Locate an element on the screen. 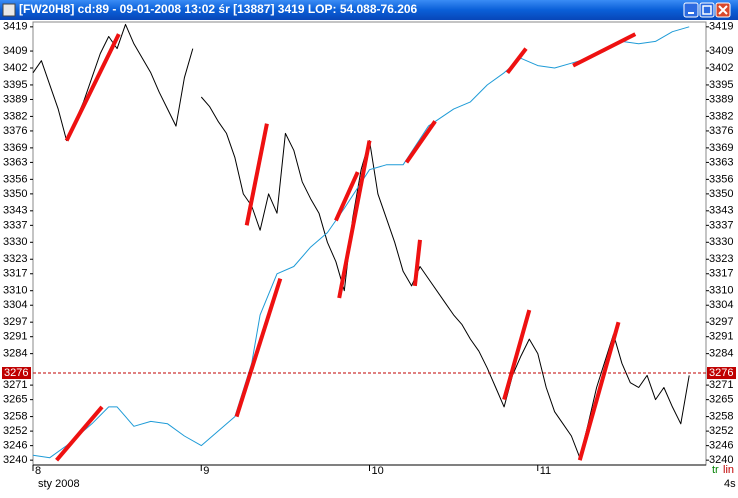  y-tick-label: 3284 is located at coordinates (15, 354).